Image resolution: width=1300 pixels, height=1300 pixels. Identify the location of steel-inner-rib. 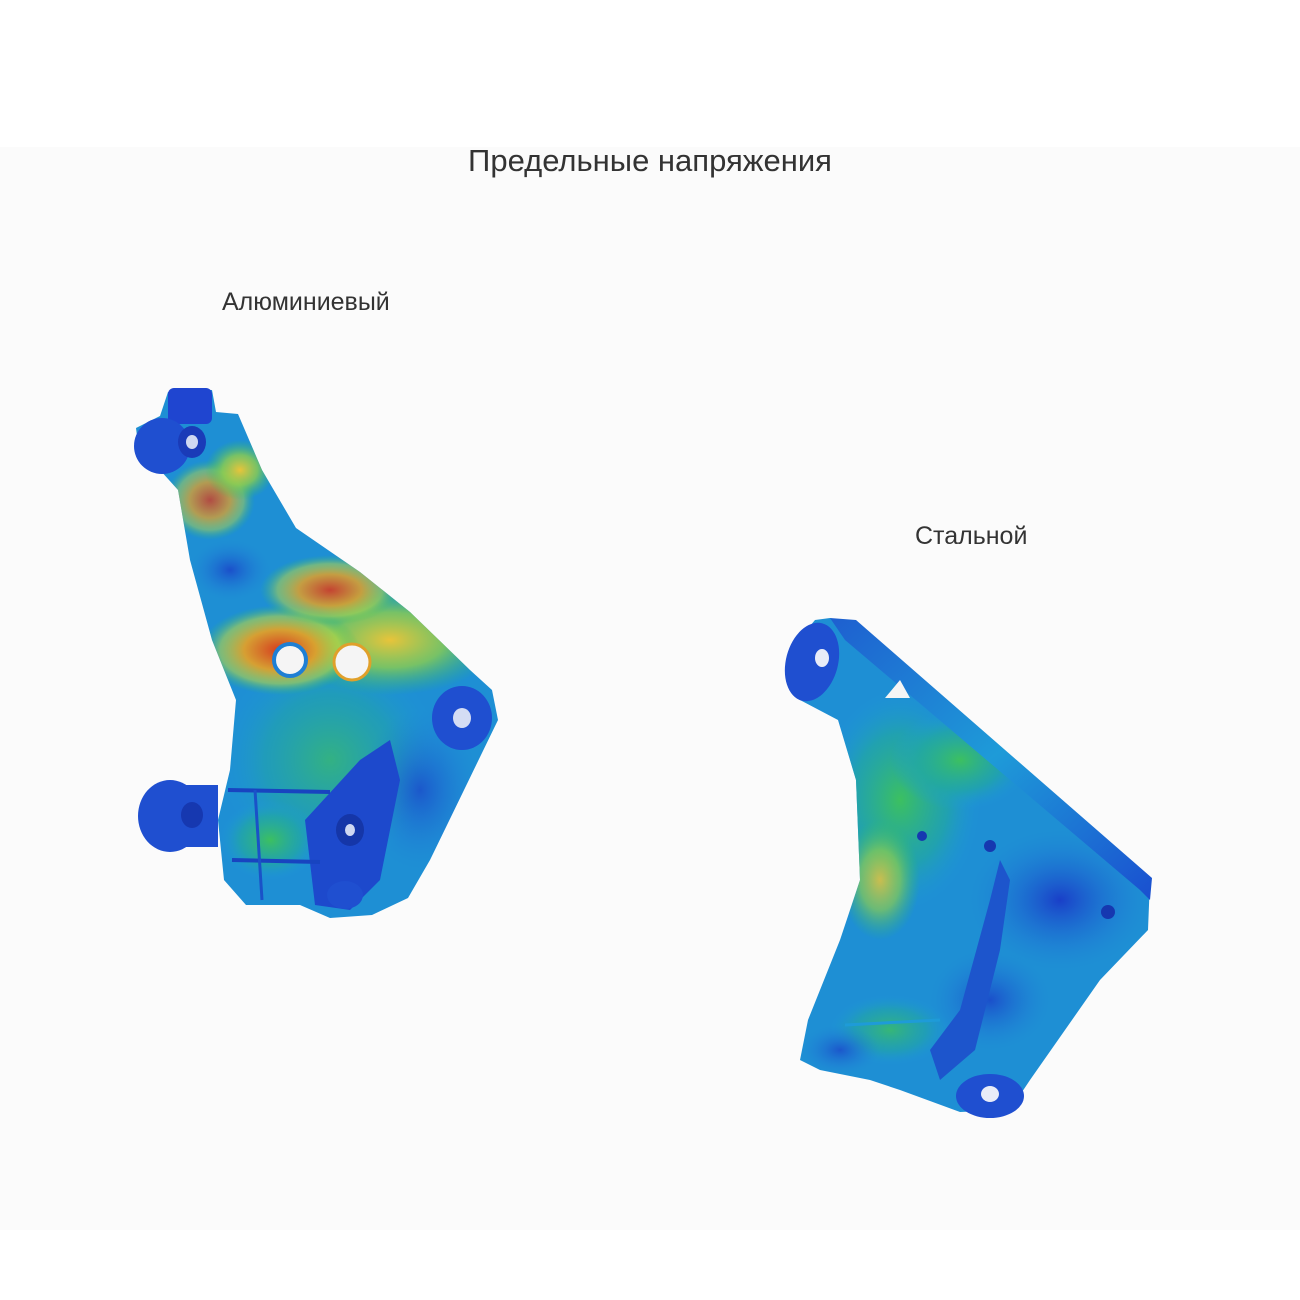
(970, 970).